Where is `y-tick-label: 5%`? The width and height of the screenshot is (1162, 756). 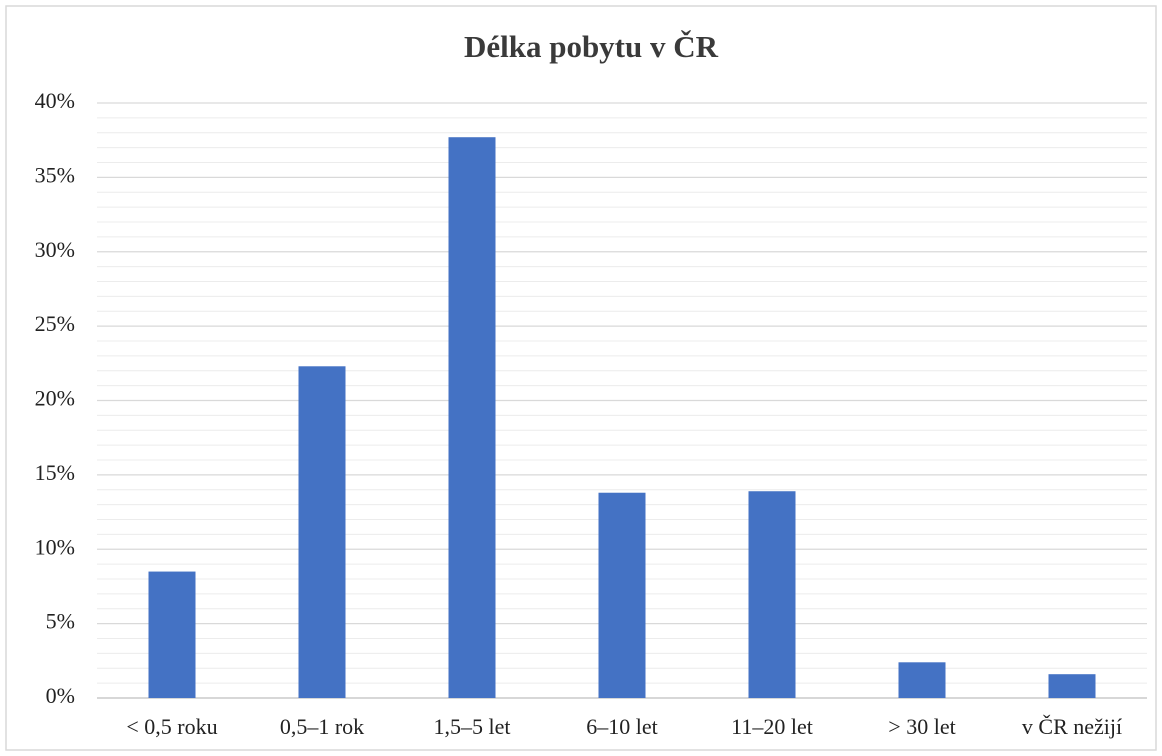
y-tick-label: 5% is located at coordinates (60, 621).